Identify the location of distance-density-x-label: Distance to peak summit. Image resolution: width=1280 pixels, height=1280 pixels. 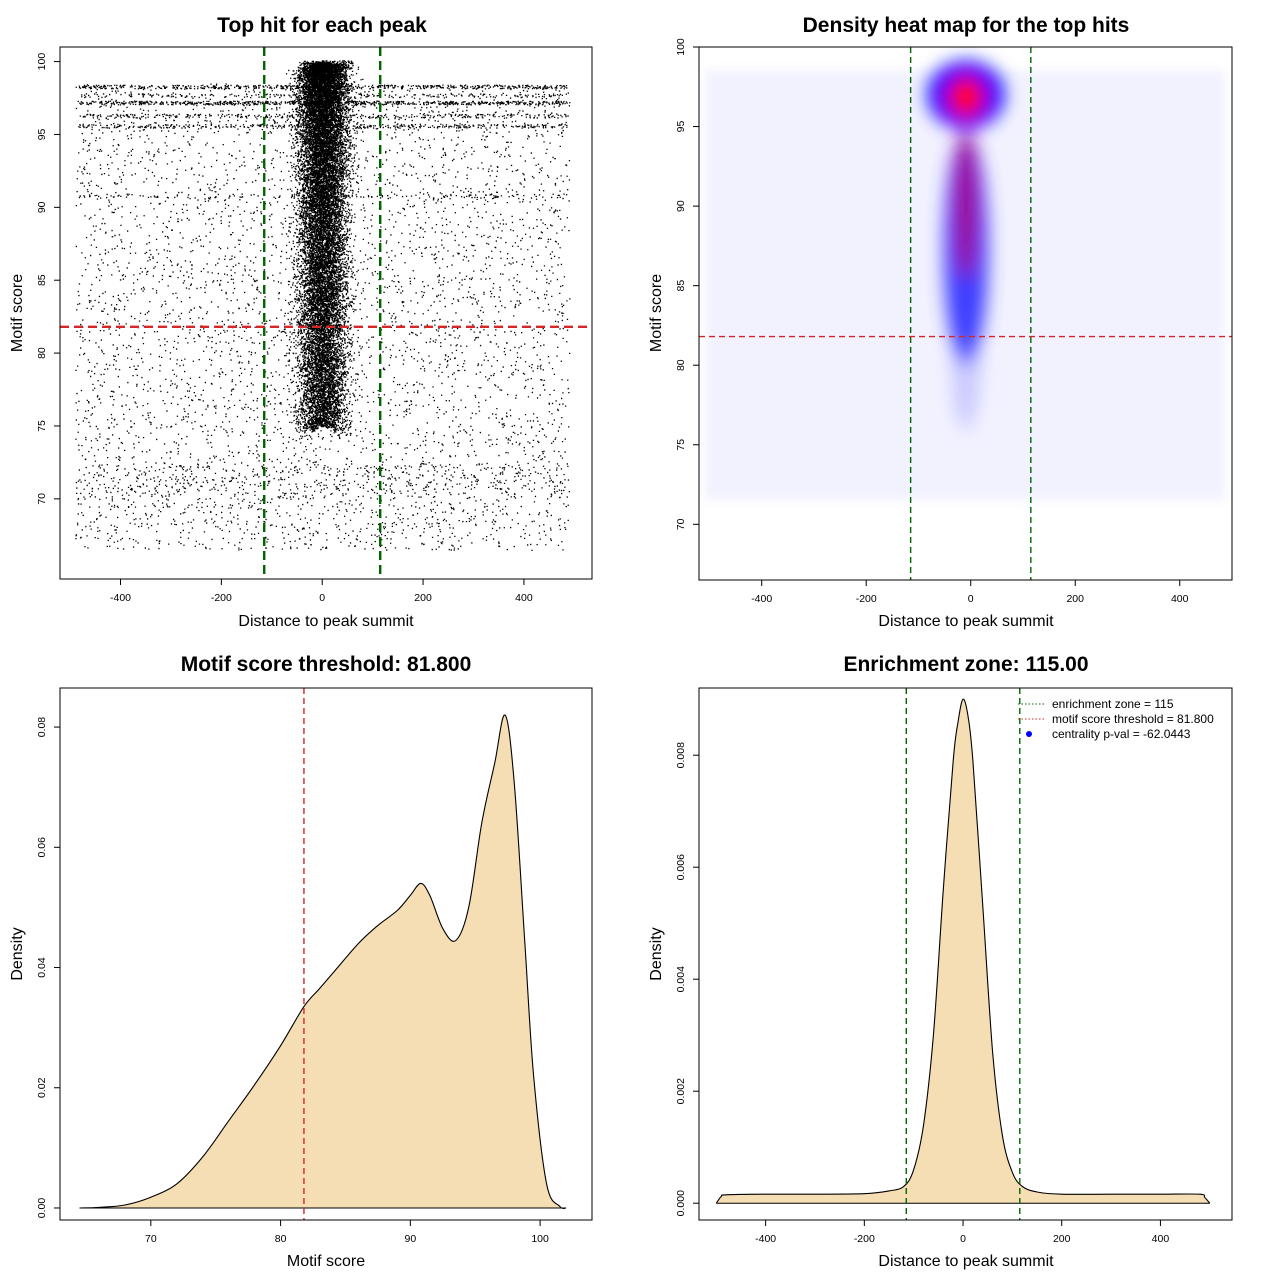
(966, 1261).